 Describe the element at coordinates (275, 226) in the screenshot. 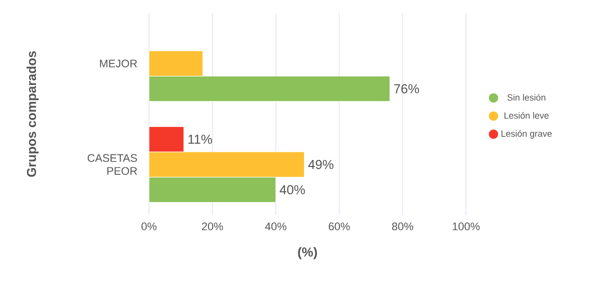

I see `x-tick-label: 40%` at that location.